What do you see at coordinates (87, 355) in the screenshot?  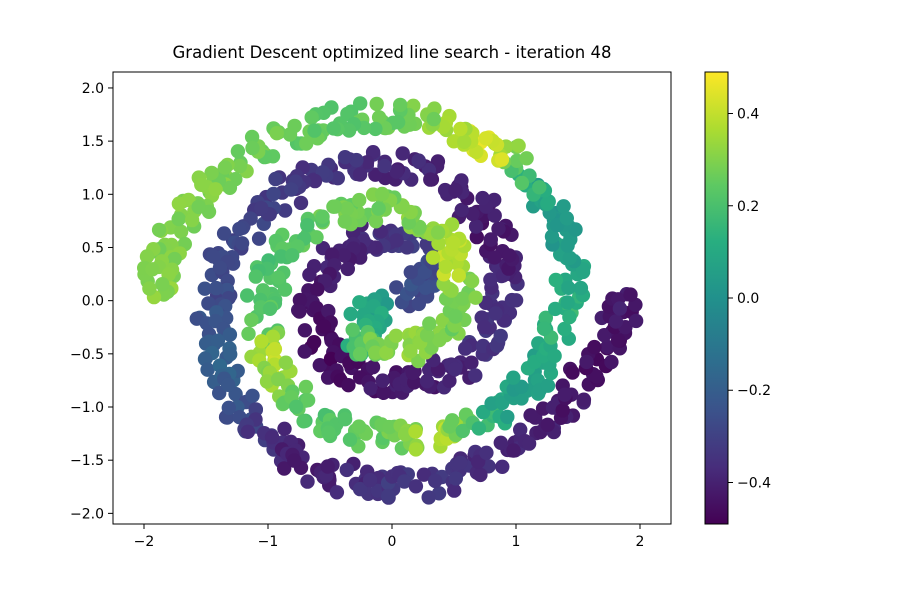 I see `y-tick-label: −0.5` at bounding box center [87, 355].